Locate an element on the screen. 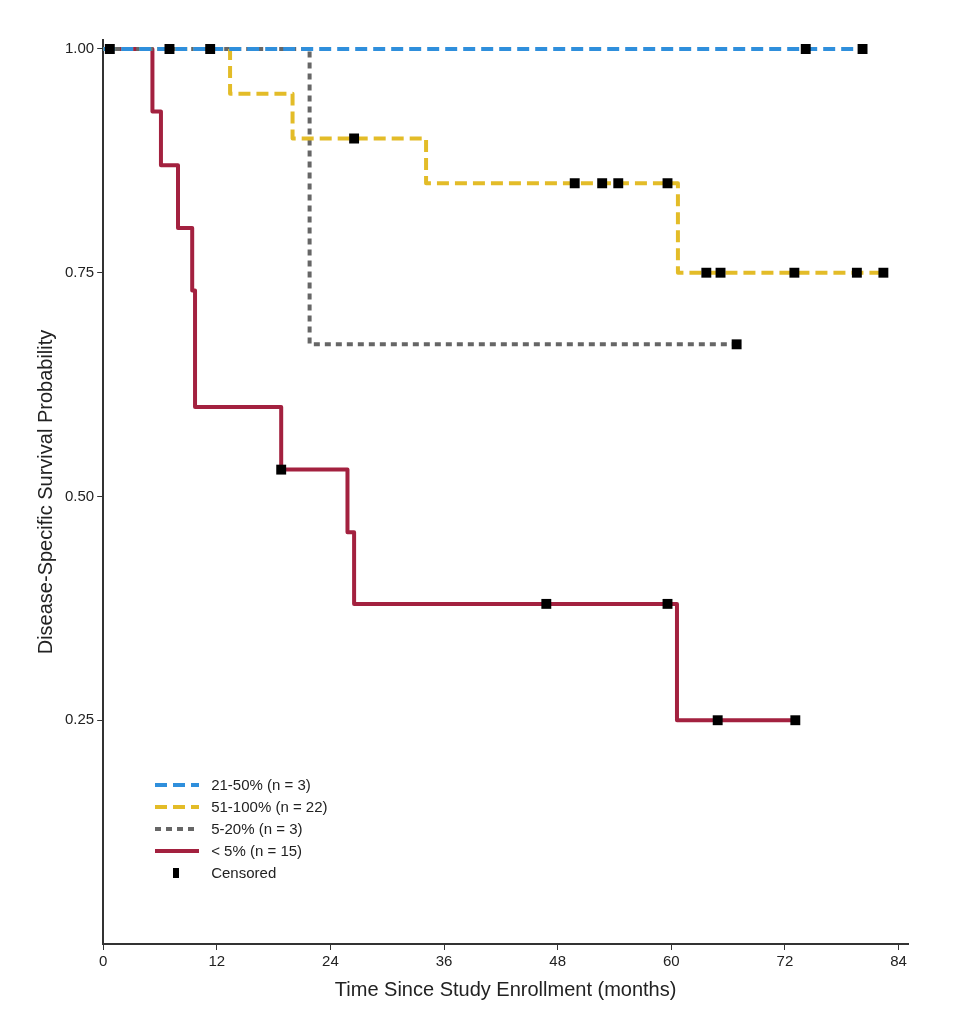 This screenshot has height=1026, width=978. y-tick-label: 0.75 is located at coordinates (79, 271).